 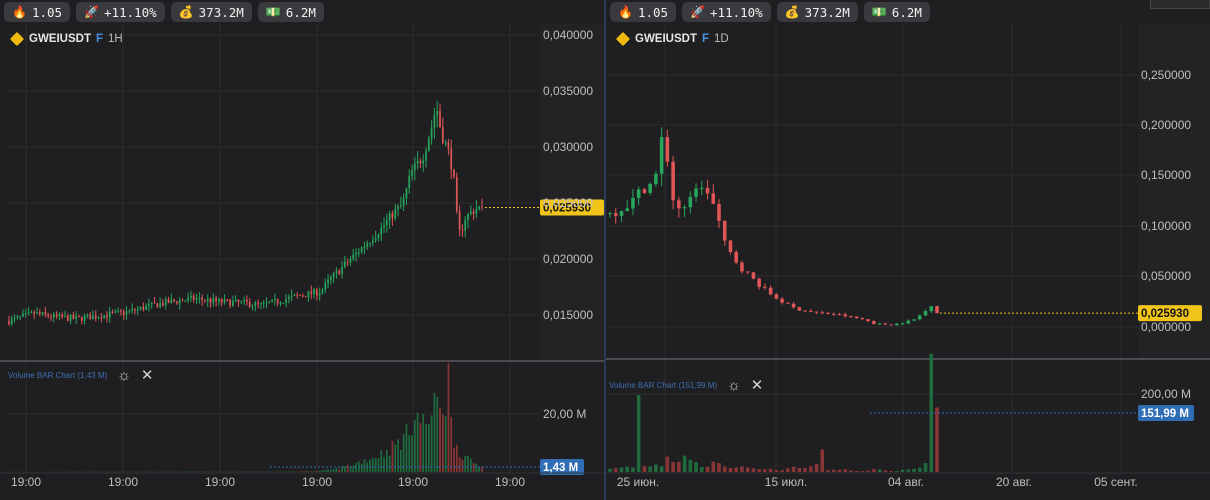 I want to click on time-tick-label: 19:00, so click(x=510, y=482).